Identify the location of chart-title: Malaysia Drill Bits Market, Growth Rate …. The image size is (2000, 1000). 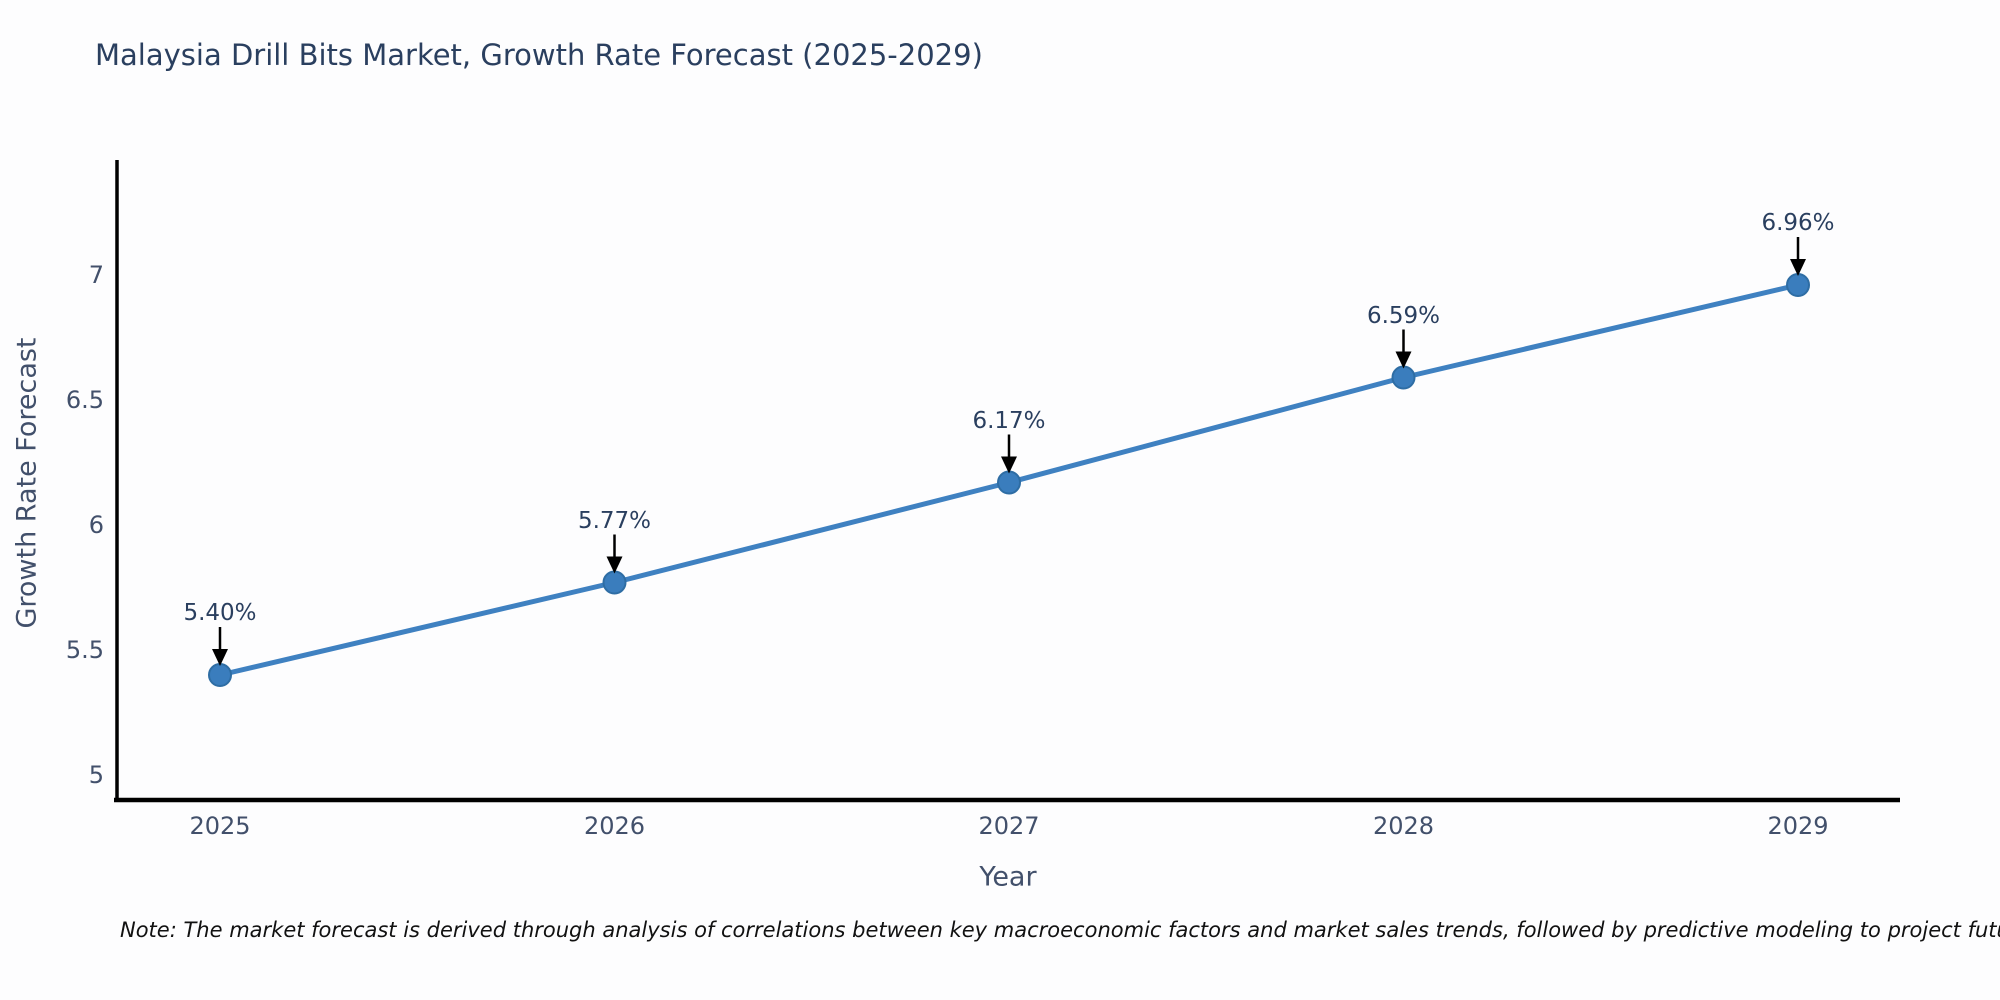
(539, 55).